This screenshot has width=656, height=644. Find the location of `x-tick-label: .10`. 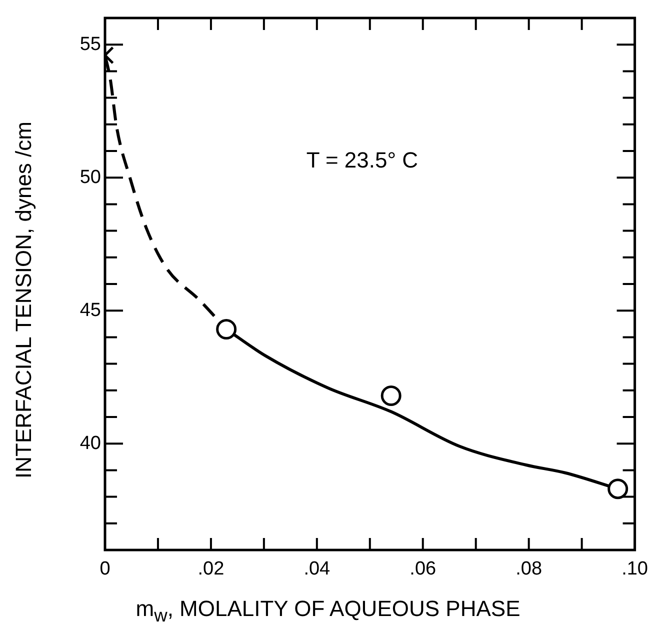

x-tick-label: .10 is located at coordinates (635, 569).